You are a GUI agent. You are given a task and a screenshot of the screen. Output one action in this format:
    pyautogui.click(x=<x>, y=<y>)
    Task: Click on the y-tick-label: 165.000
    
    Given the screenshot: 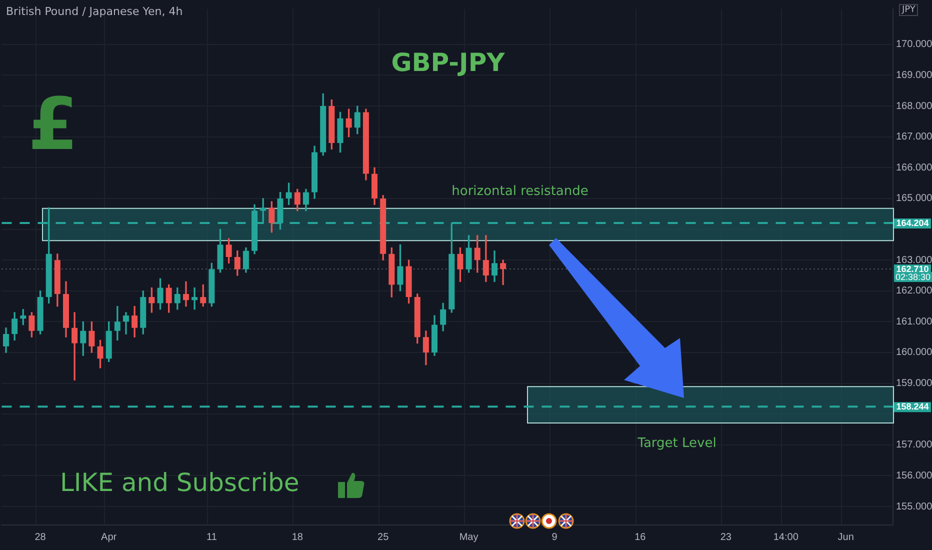 What is the action you would take?
    pyautogui.click(x=914, y=198)
    